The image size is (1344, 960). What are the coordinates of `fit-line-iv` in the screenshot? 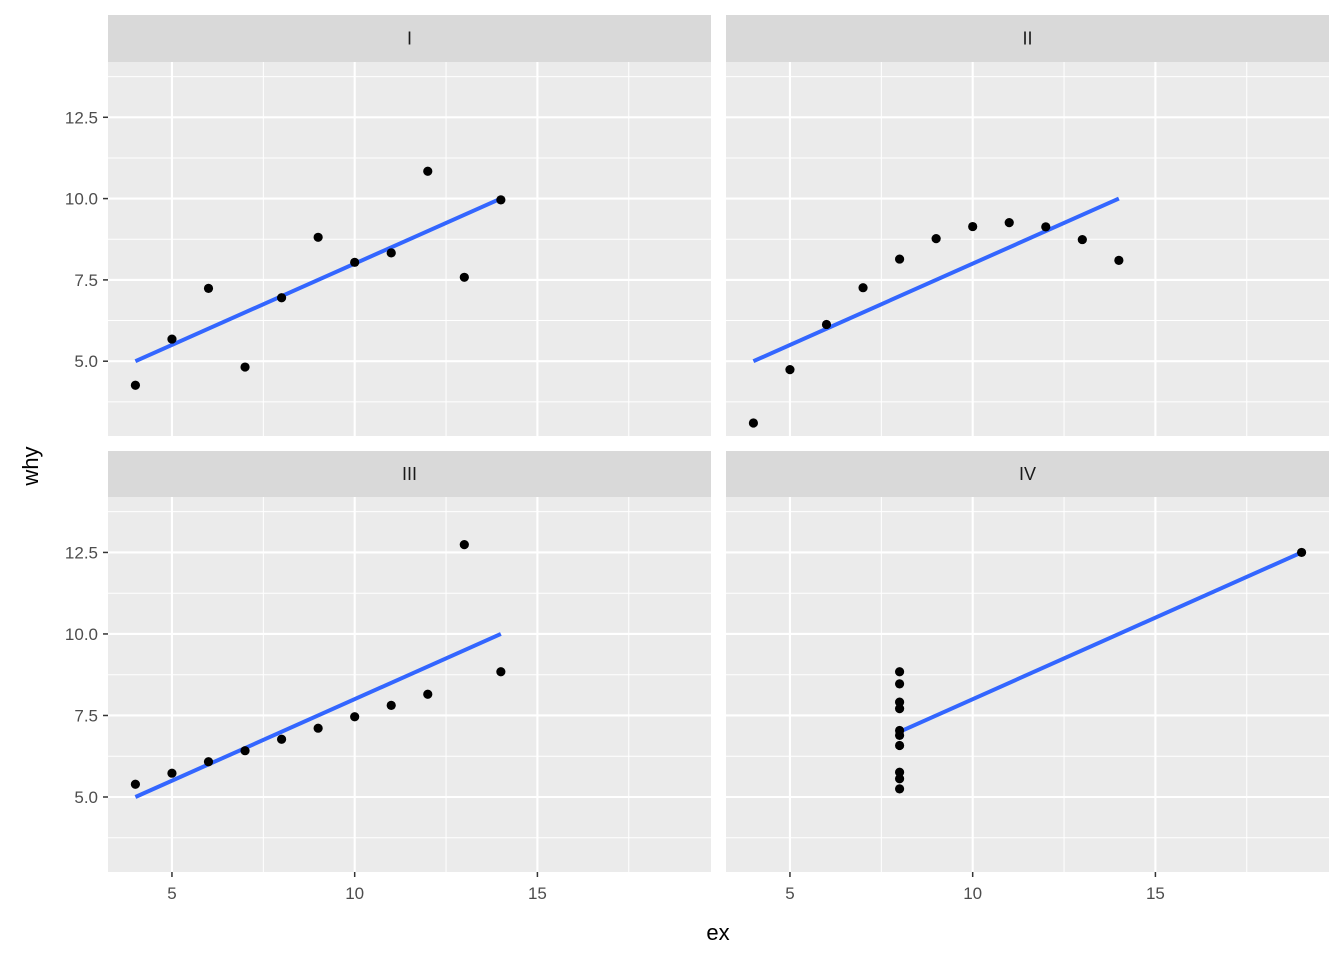 It's located at (1100, 642).